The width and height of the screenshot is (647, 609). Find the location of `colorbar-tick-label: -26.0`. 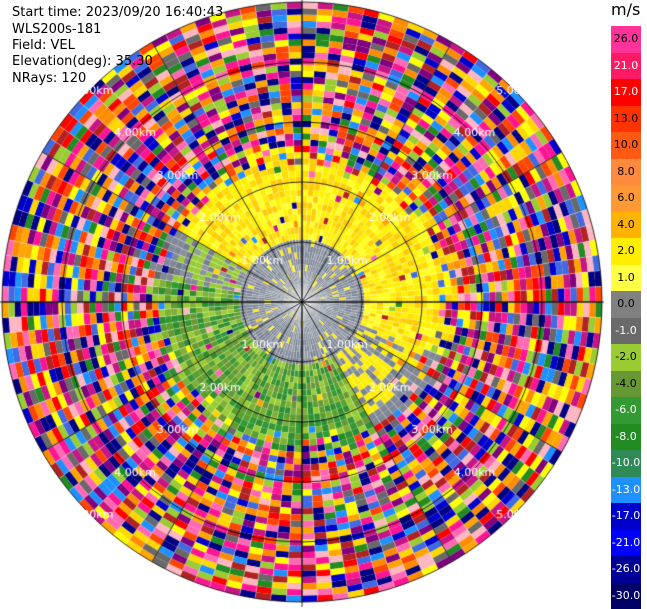

colorbar-tick-label: -26.0 is located at coordinates (626, 568).